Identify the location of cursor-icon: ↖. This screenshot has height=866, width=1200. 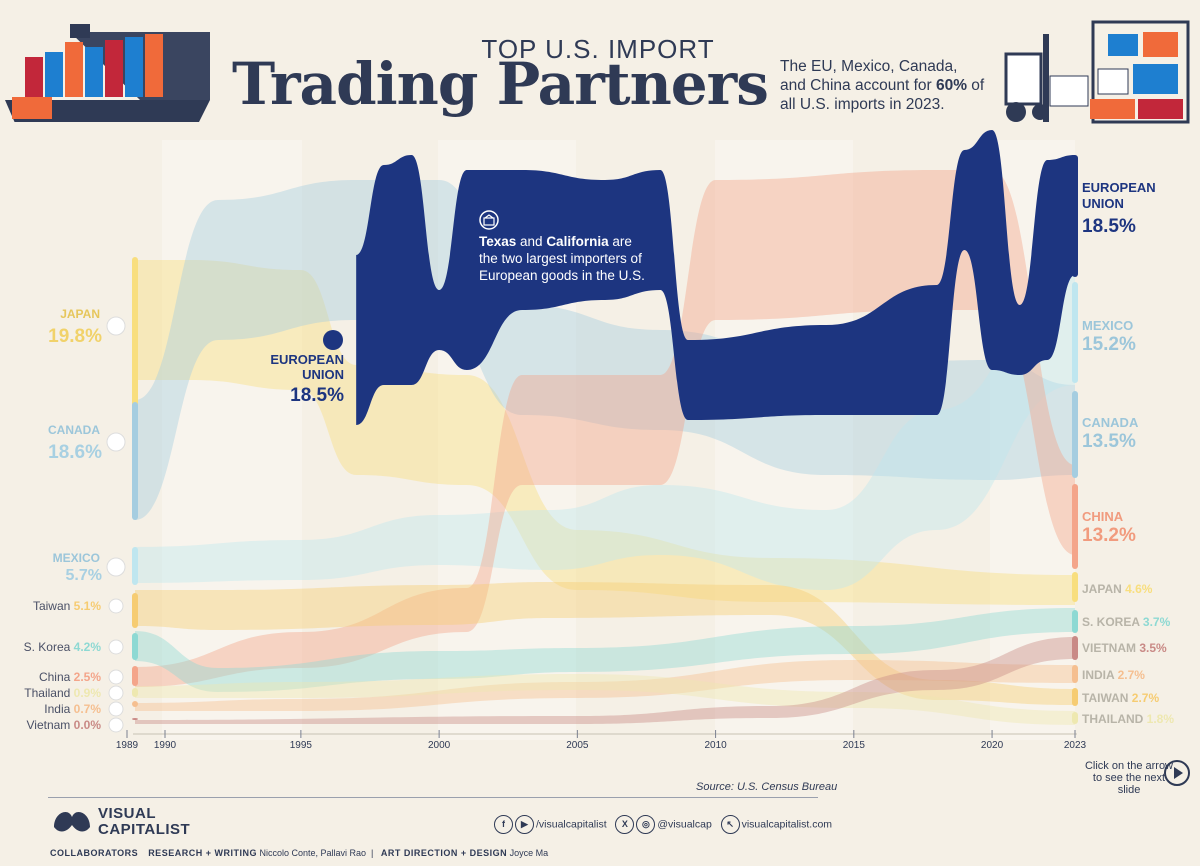
(730, 824).